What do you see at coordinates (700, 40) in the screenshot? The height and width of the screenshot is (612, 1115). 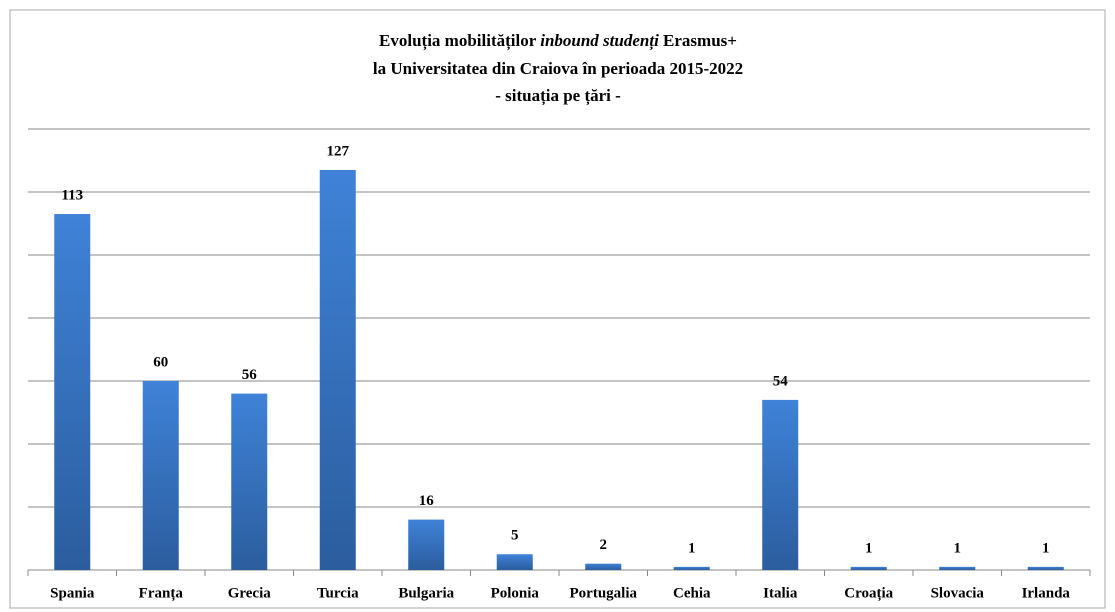 I see `title-part: Erasmus+` at bounding box center [700, 40].